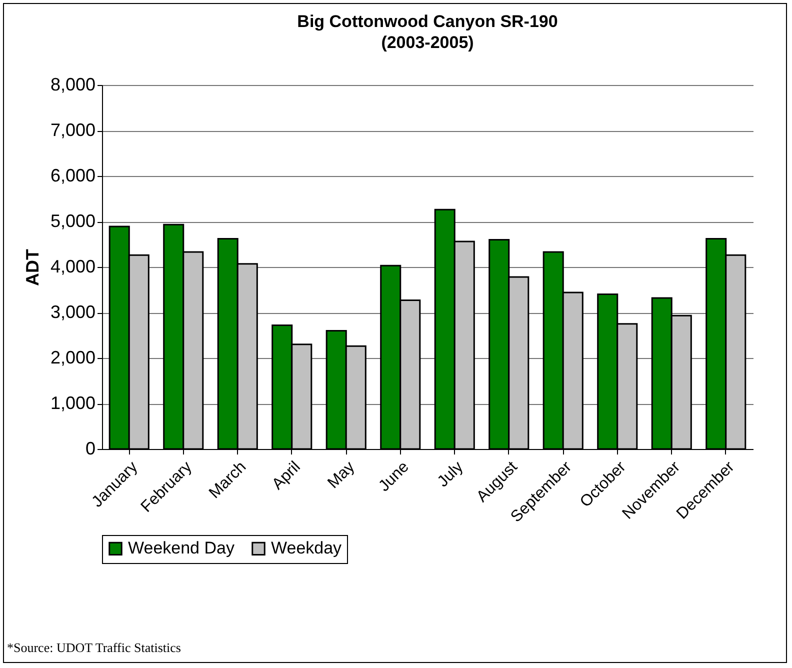 The width and height of the screenshot is (792, 668). Describe the element at coordinates (73, 130) in the screenshot. I see `y-tick-label: 7,000` at that location.